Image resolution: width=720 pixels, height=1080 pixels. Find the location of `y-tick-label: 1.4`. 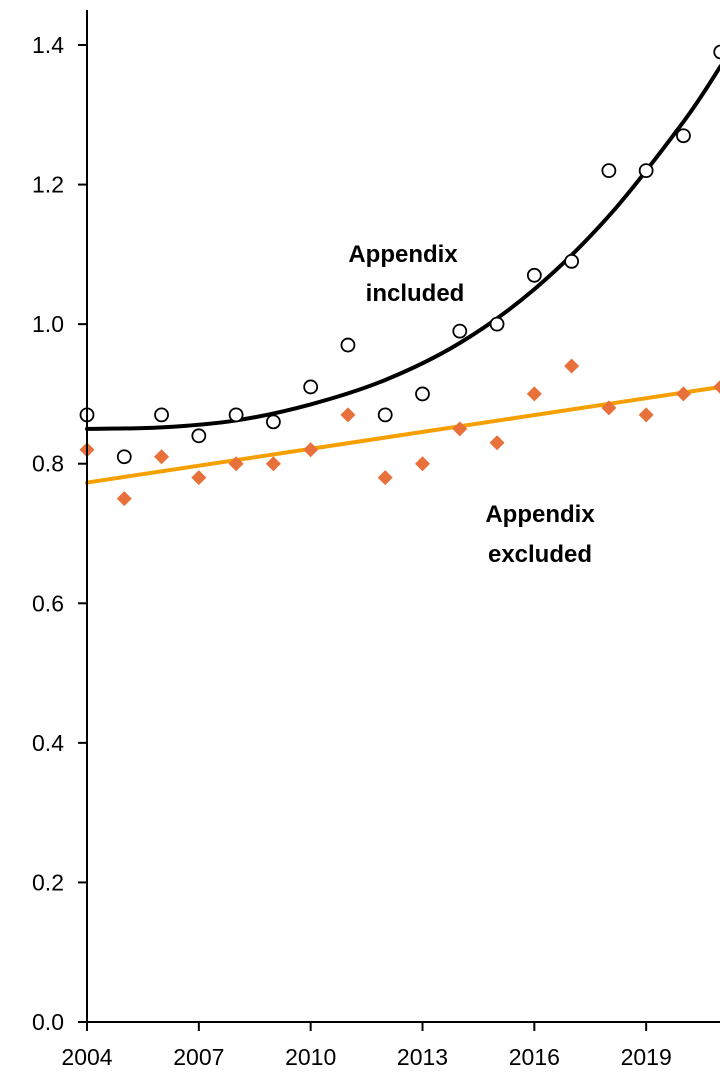

y-tick-label: 1.4 is located at coordinates (48, 45).